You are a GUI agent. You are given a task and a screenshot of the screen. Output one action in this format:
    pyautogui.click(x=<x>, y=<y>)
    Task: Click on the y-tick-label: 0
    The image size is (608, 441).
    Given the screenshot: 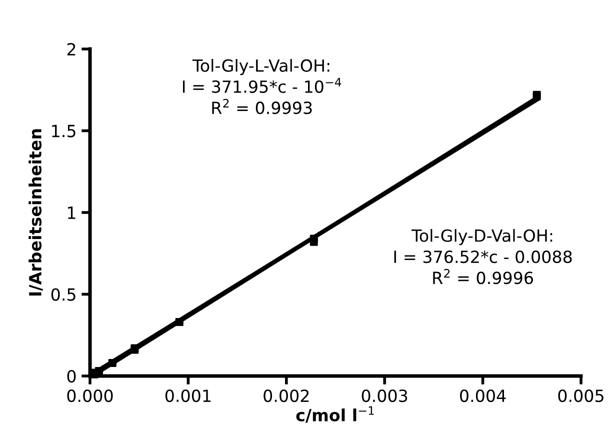 What is the action you would take?
    pyautogui.click(x=71, y=376)
    